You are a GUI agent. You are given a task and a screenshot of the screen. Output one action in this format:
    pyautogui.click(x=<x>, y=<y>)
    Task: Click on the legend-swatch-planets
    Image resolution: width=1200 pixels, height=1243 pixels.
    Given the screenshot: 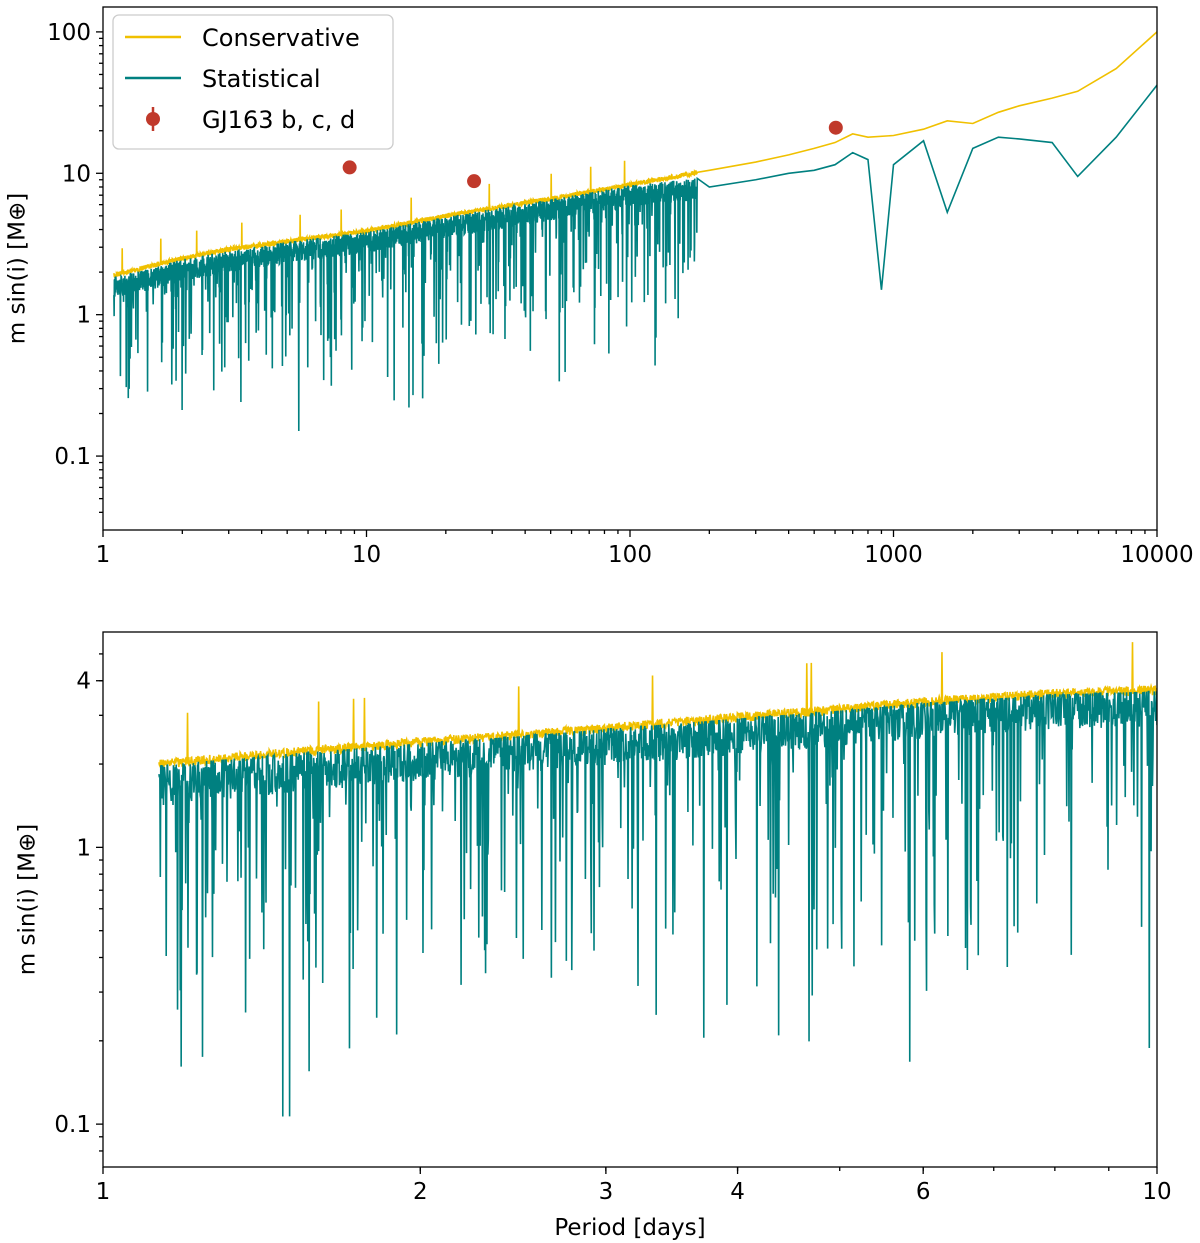 What is the action you would take?
    pyautogui.click(x=153, y=119)
    